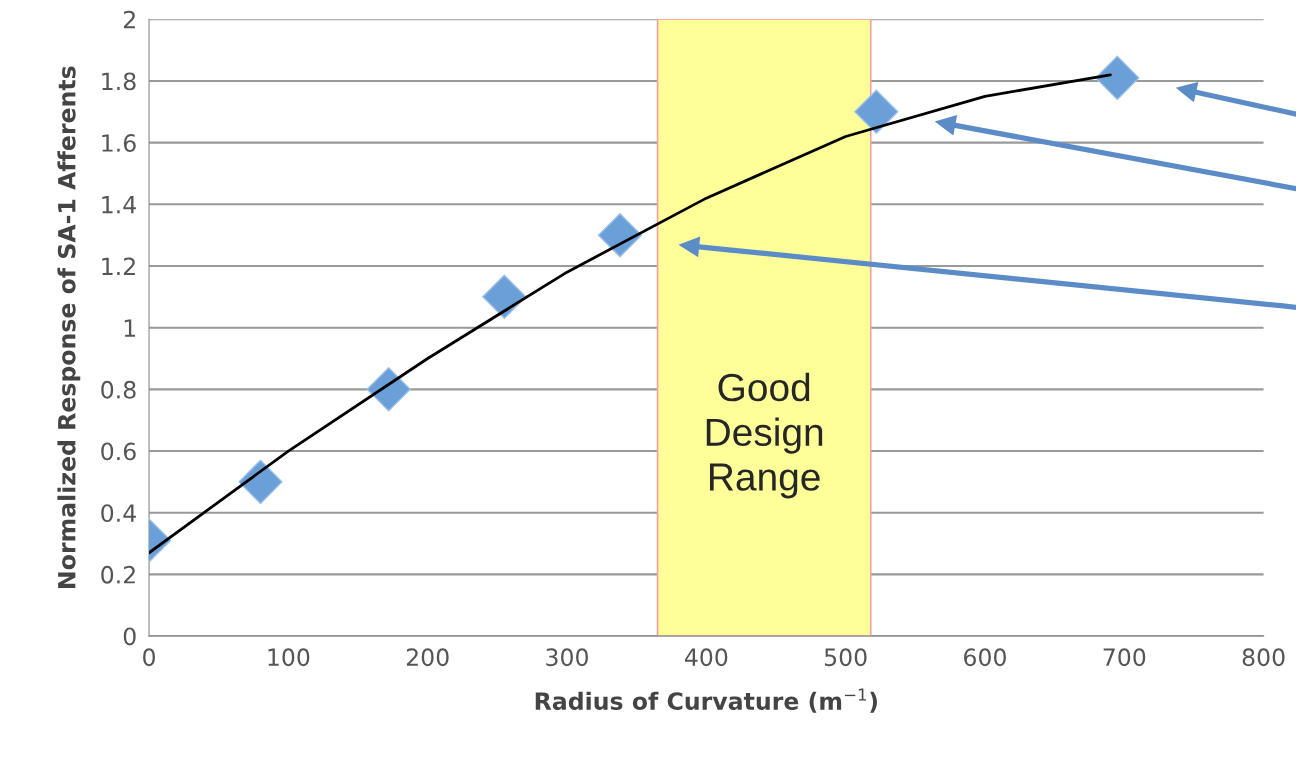 The height and width of the screenshot is (771, 1296). Describe the element at coordinates (149, 657) in the screenshot. I see `x-tick-label: 0` at that location.